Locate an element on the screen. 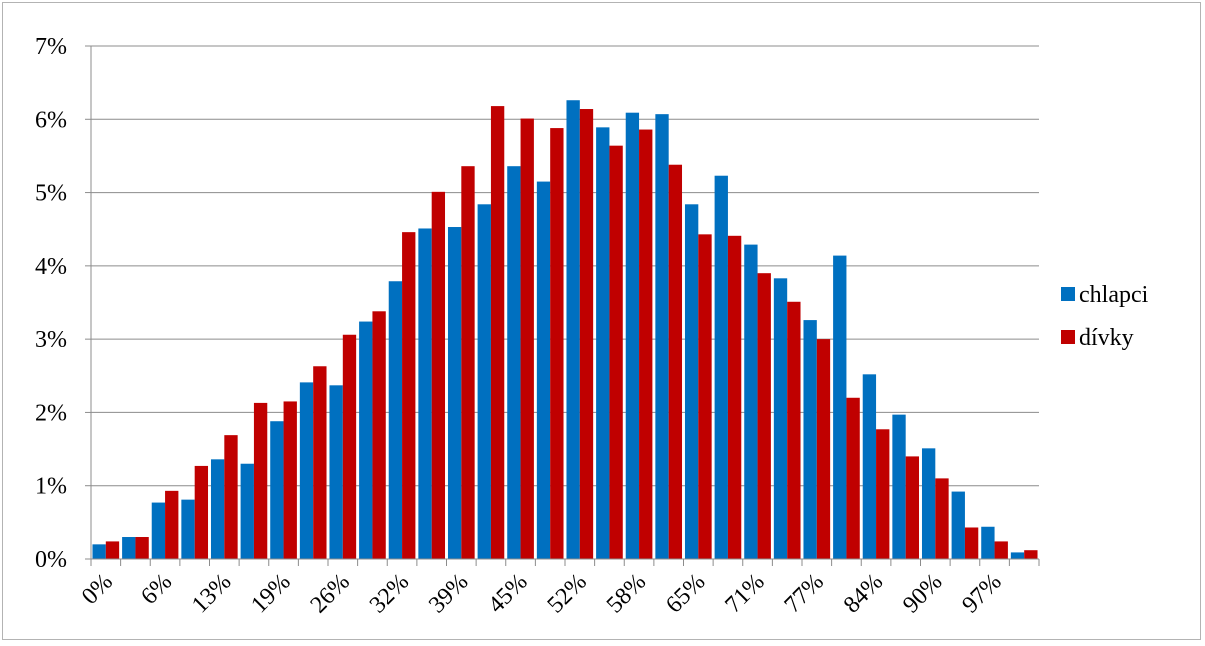  x-tick-label: 52% is located at coordinates (567, 593).